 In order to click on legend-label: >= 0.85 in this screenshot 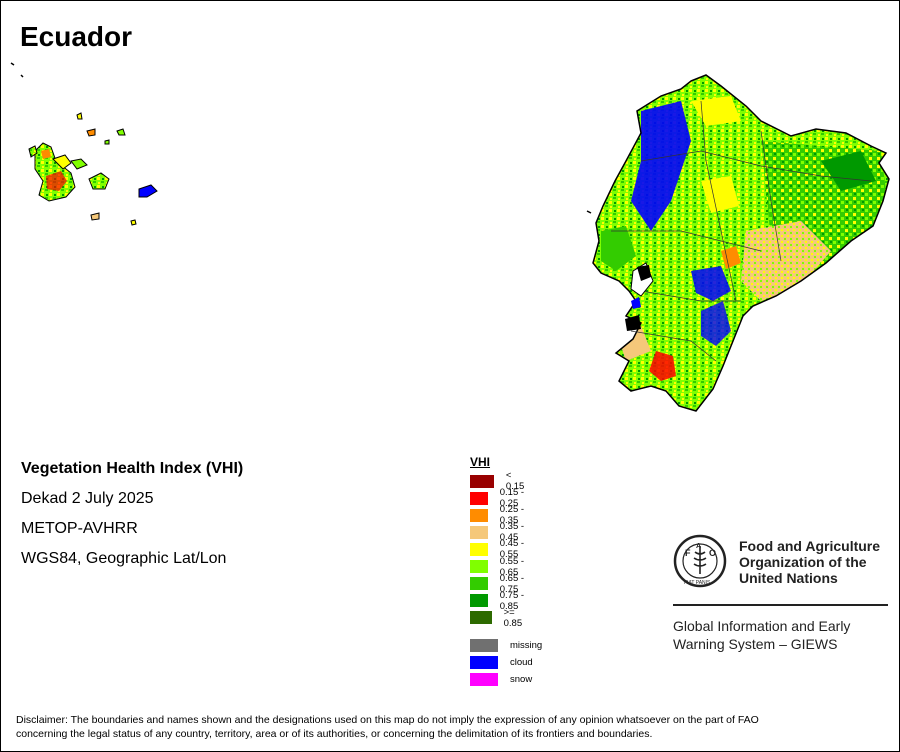, I will do `click(513, 617)`.